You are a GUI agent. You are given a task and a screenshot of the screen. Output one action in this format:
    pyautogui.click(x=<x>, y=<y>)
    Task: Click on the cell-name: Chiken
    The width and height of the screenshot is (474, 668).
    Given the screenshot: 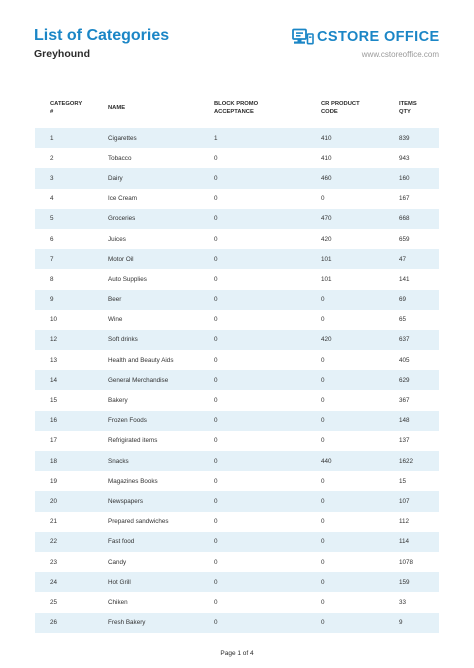 What is the action you would take?
    pyautogui.click(x=118, y=602)
    